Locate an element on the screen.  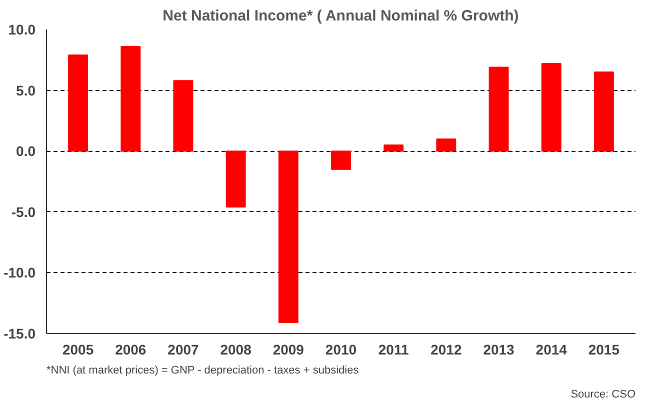
y-tick-label: -5.0 is located at coordinates (23, 212).